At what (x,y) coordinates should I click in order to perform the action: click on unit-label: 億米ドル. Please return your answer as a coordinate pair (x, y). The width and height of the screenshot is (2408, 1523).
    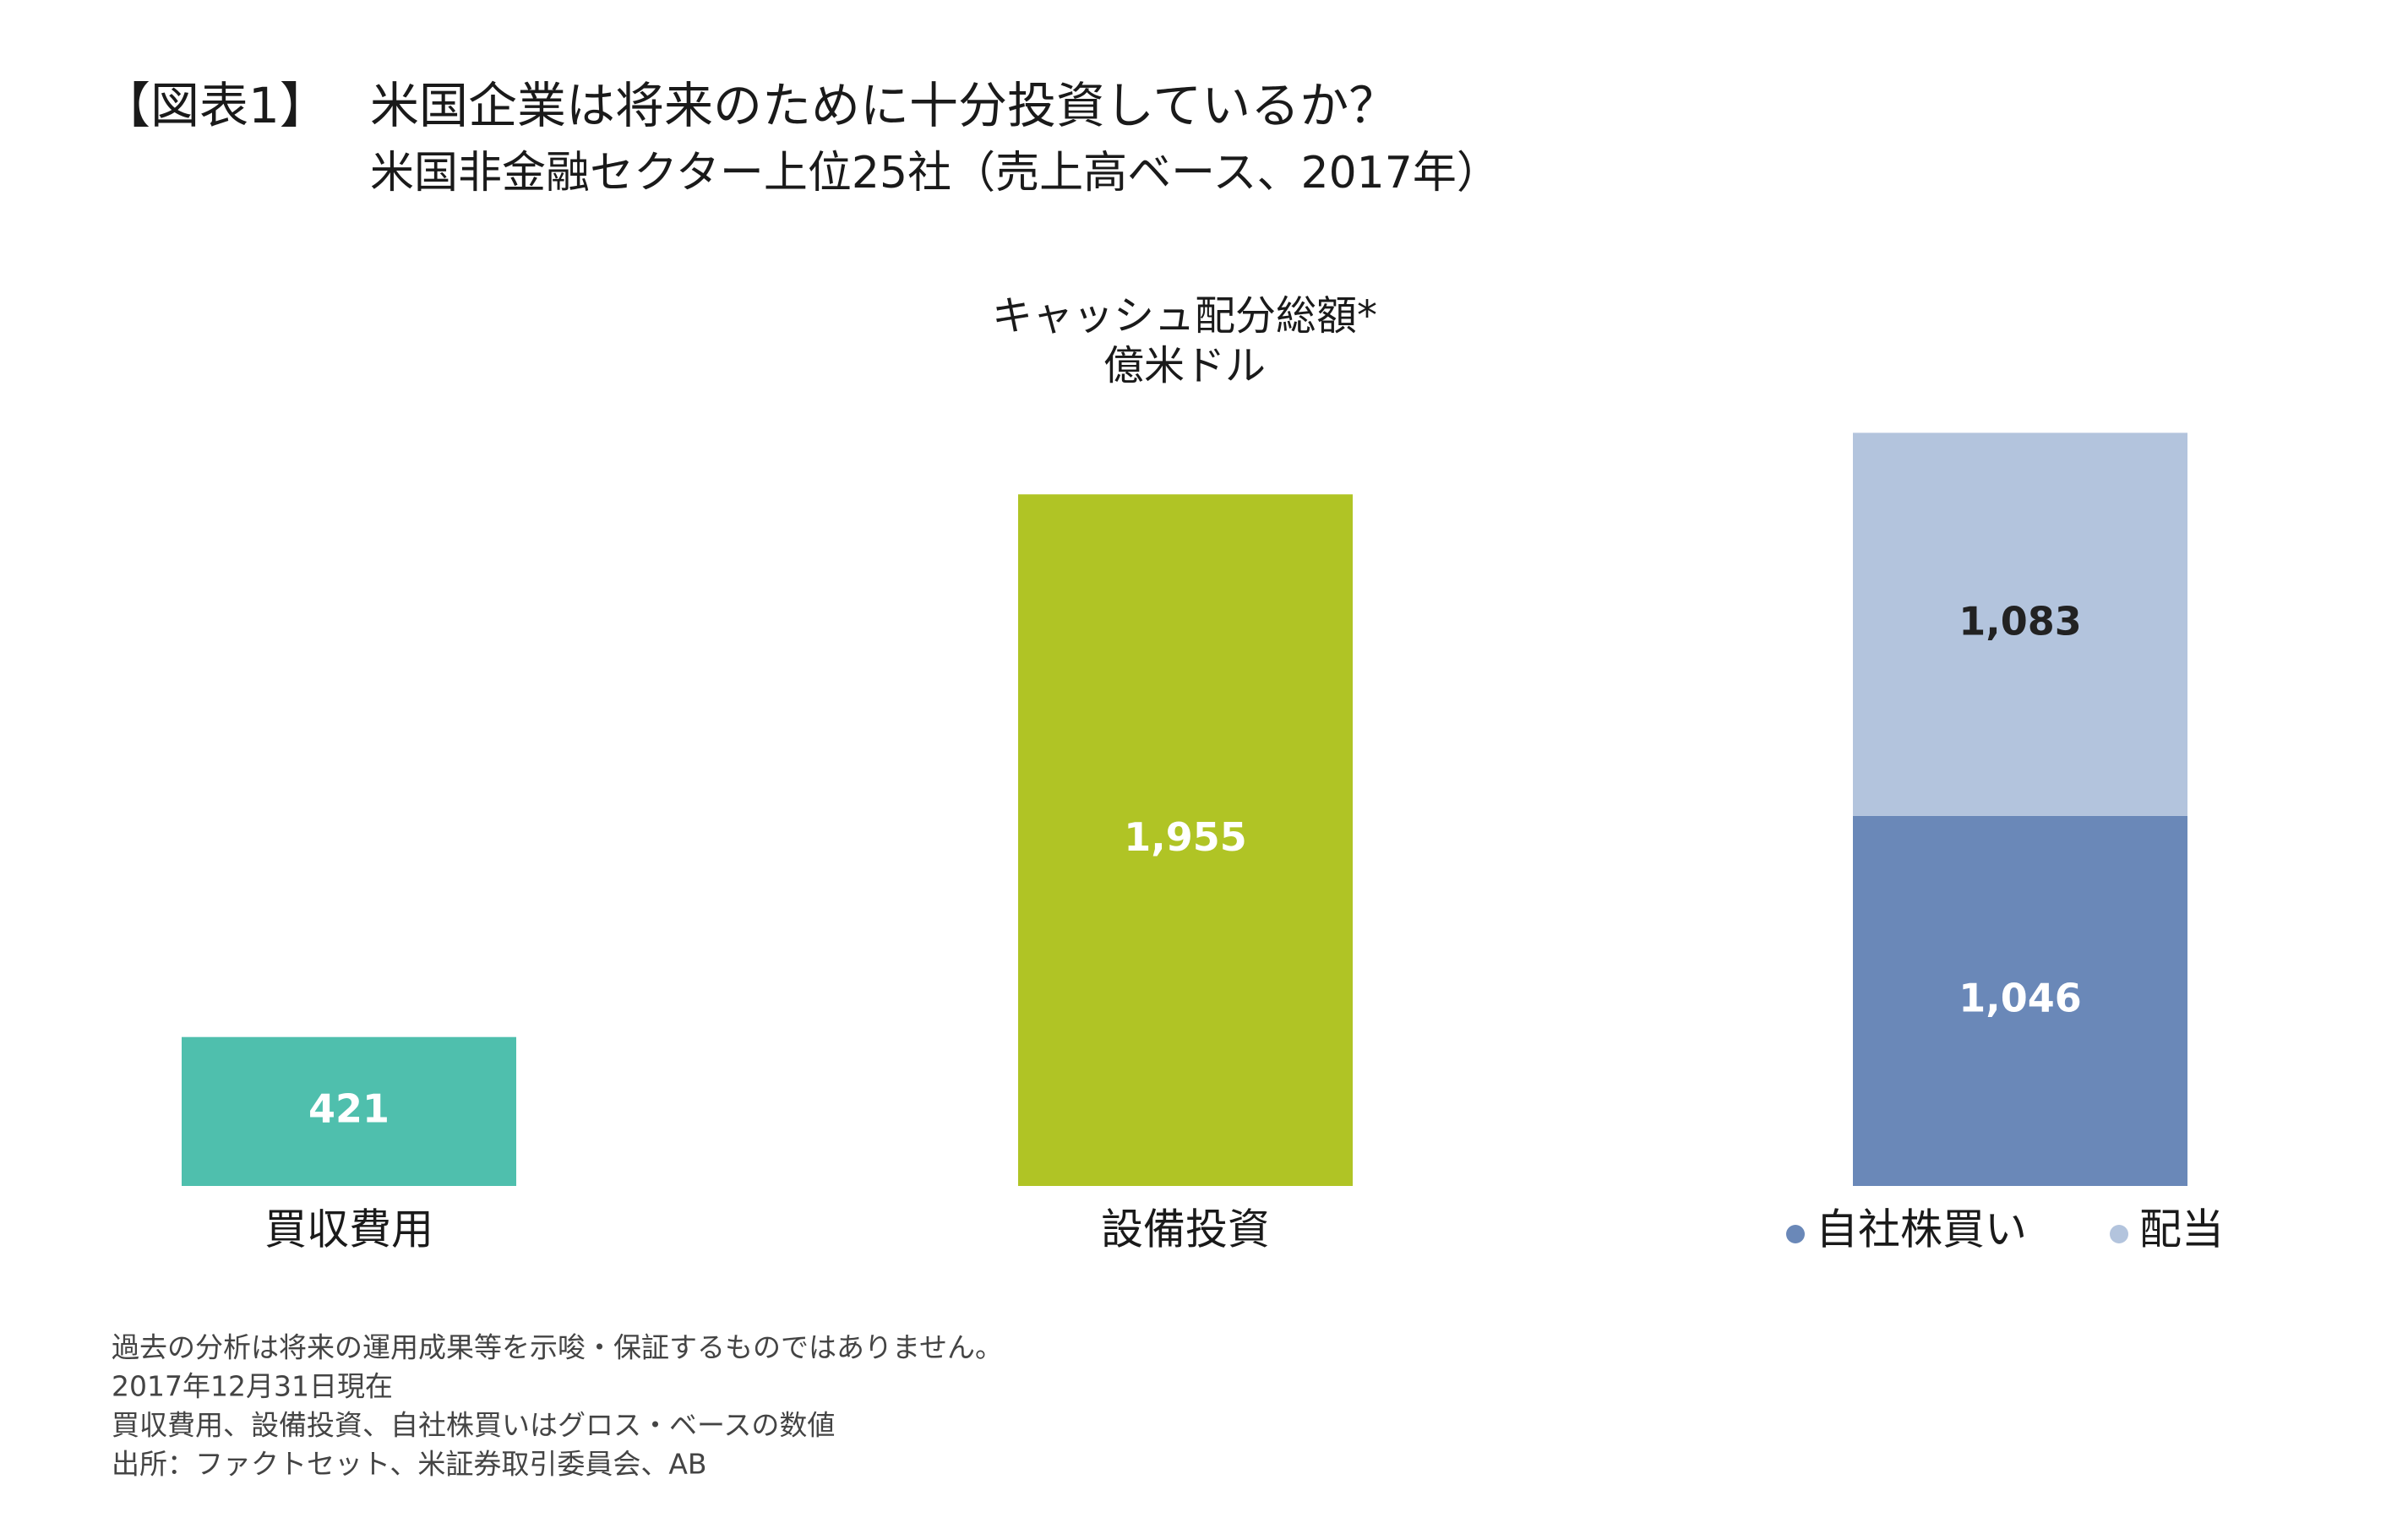
    Looking at the image, I should click on (1184, 366).